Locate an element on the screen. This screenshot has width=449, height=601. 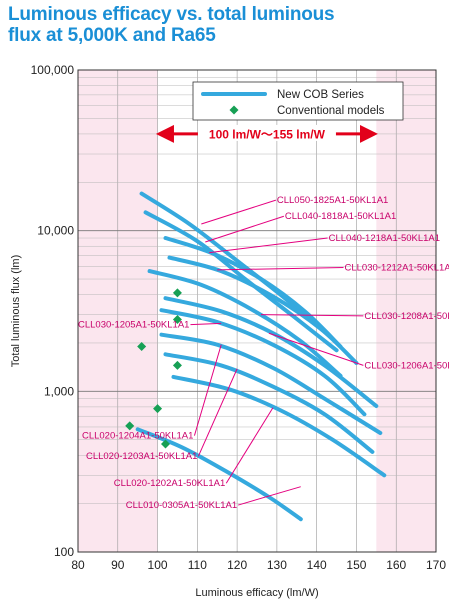
conventional-markers is located at coordinates (153, 368).